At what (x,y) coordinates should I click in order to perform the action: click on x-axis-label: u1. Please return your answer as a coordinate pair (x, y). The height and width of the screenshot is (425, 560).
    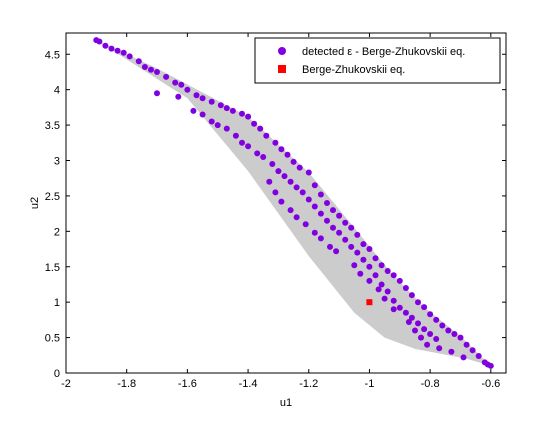
    Looking at the image, I should click on (286, 403).